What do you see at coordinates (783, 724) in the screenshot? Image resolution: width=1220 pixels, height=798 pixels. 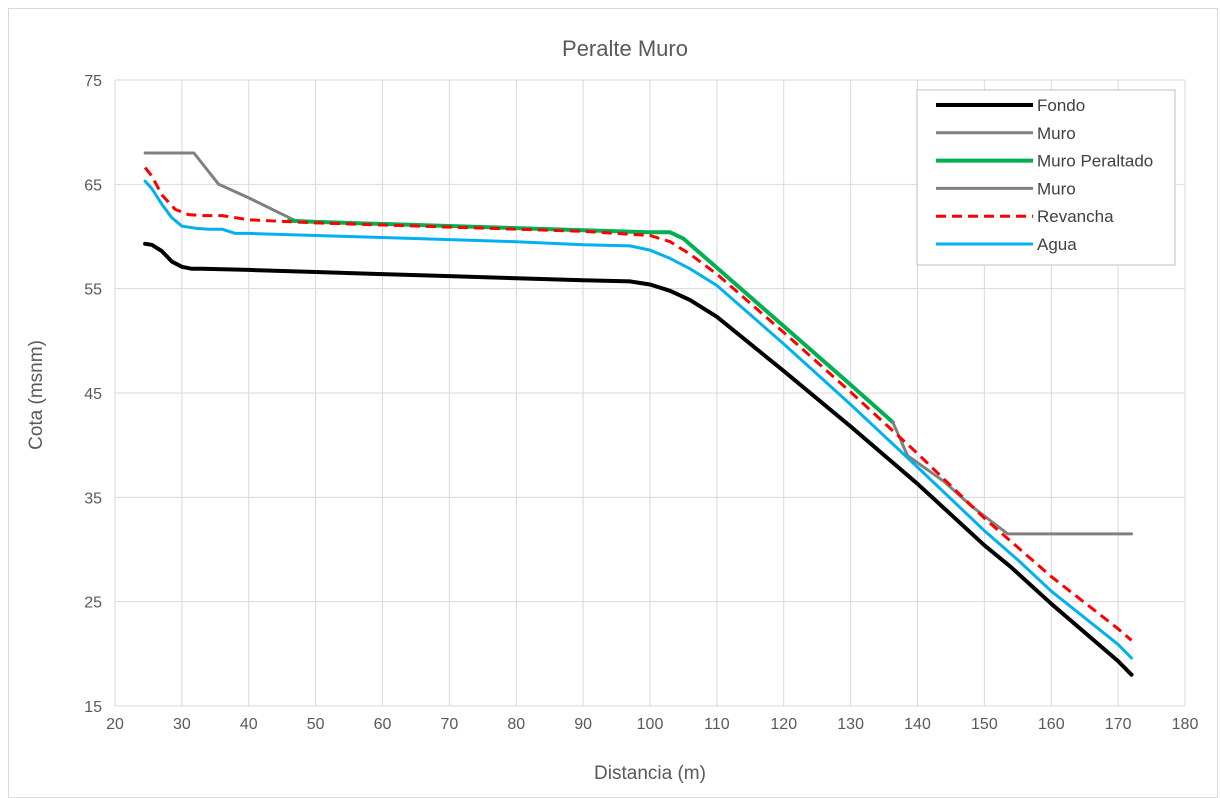 I see `x-tick-label: 120` at bounding box center [783, 724].